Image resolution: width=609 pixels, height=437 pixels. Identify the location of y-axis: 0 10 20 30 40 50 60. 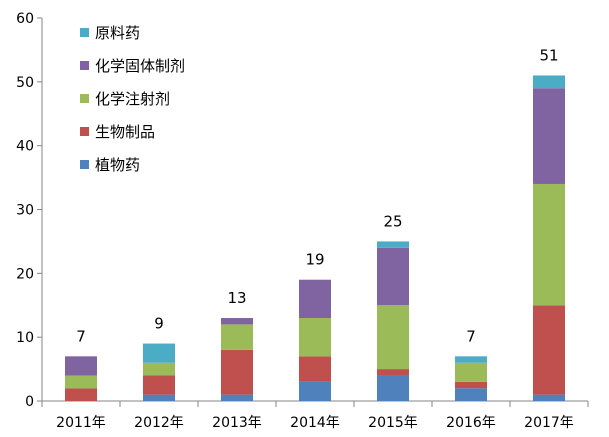
(29, 210).